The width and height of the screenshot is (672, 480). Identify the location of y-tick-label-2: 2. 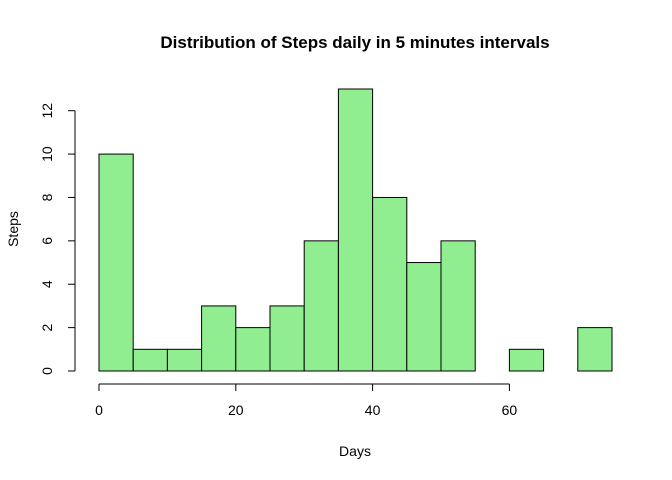
(47, 328).